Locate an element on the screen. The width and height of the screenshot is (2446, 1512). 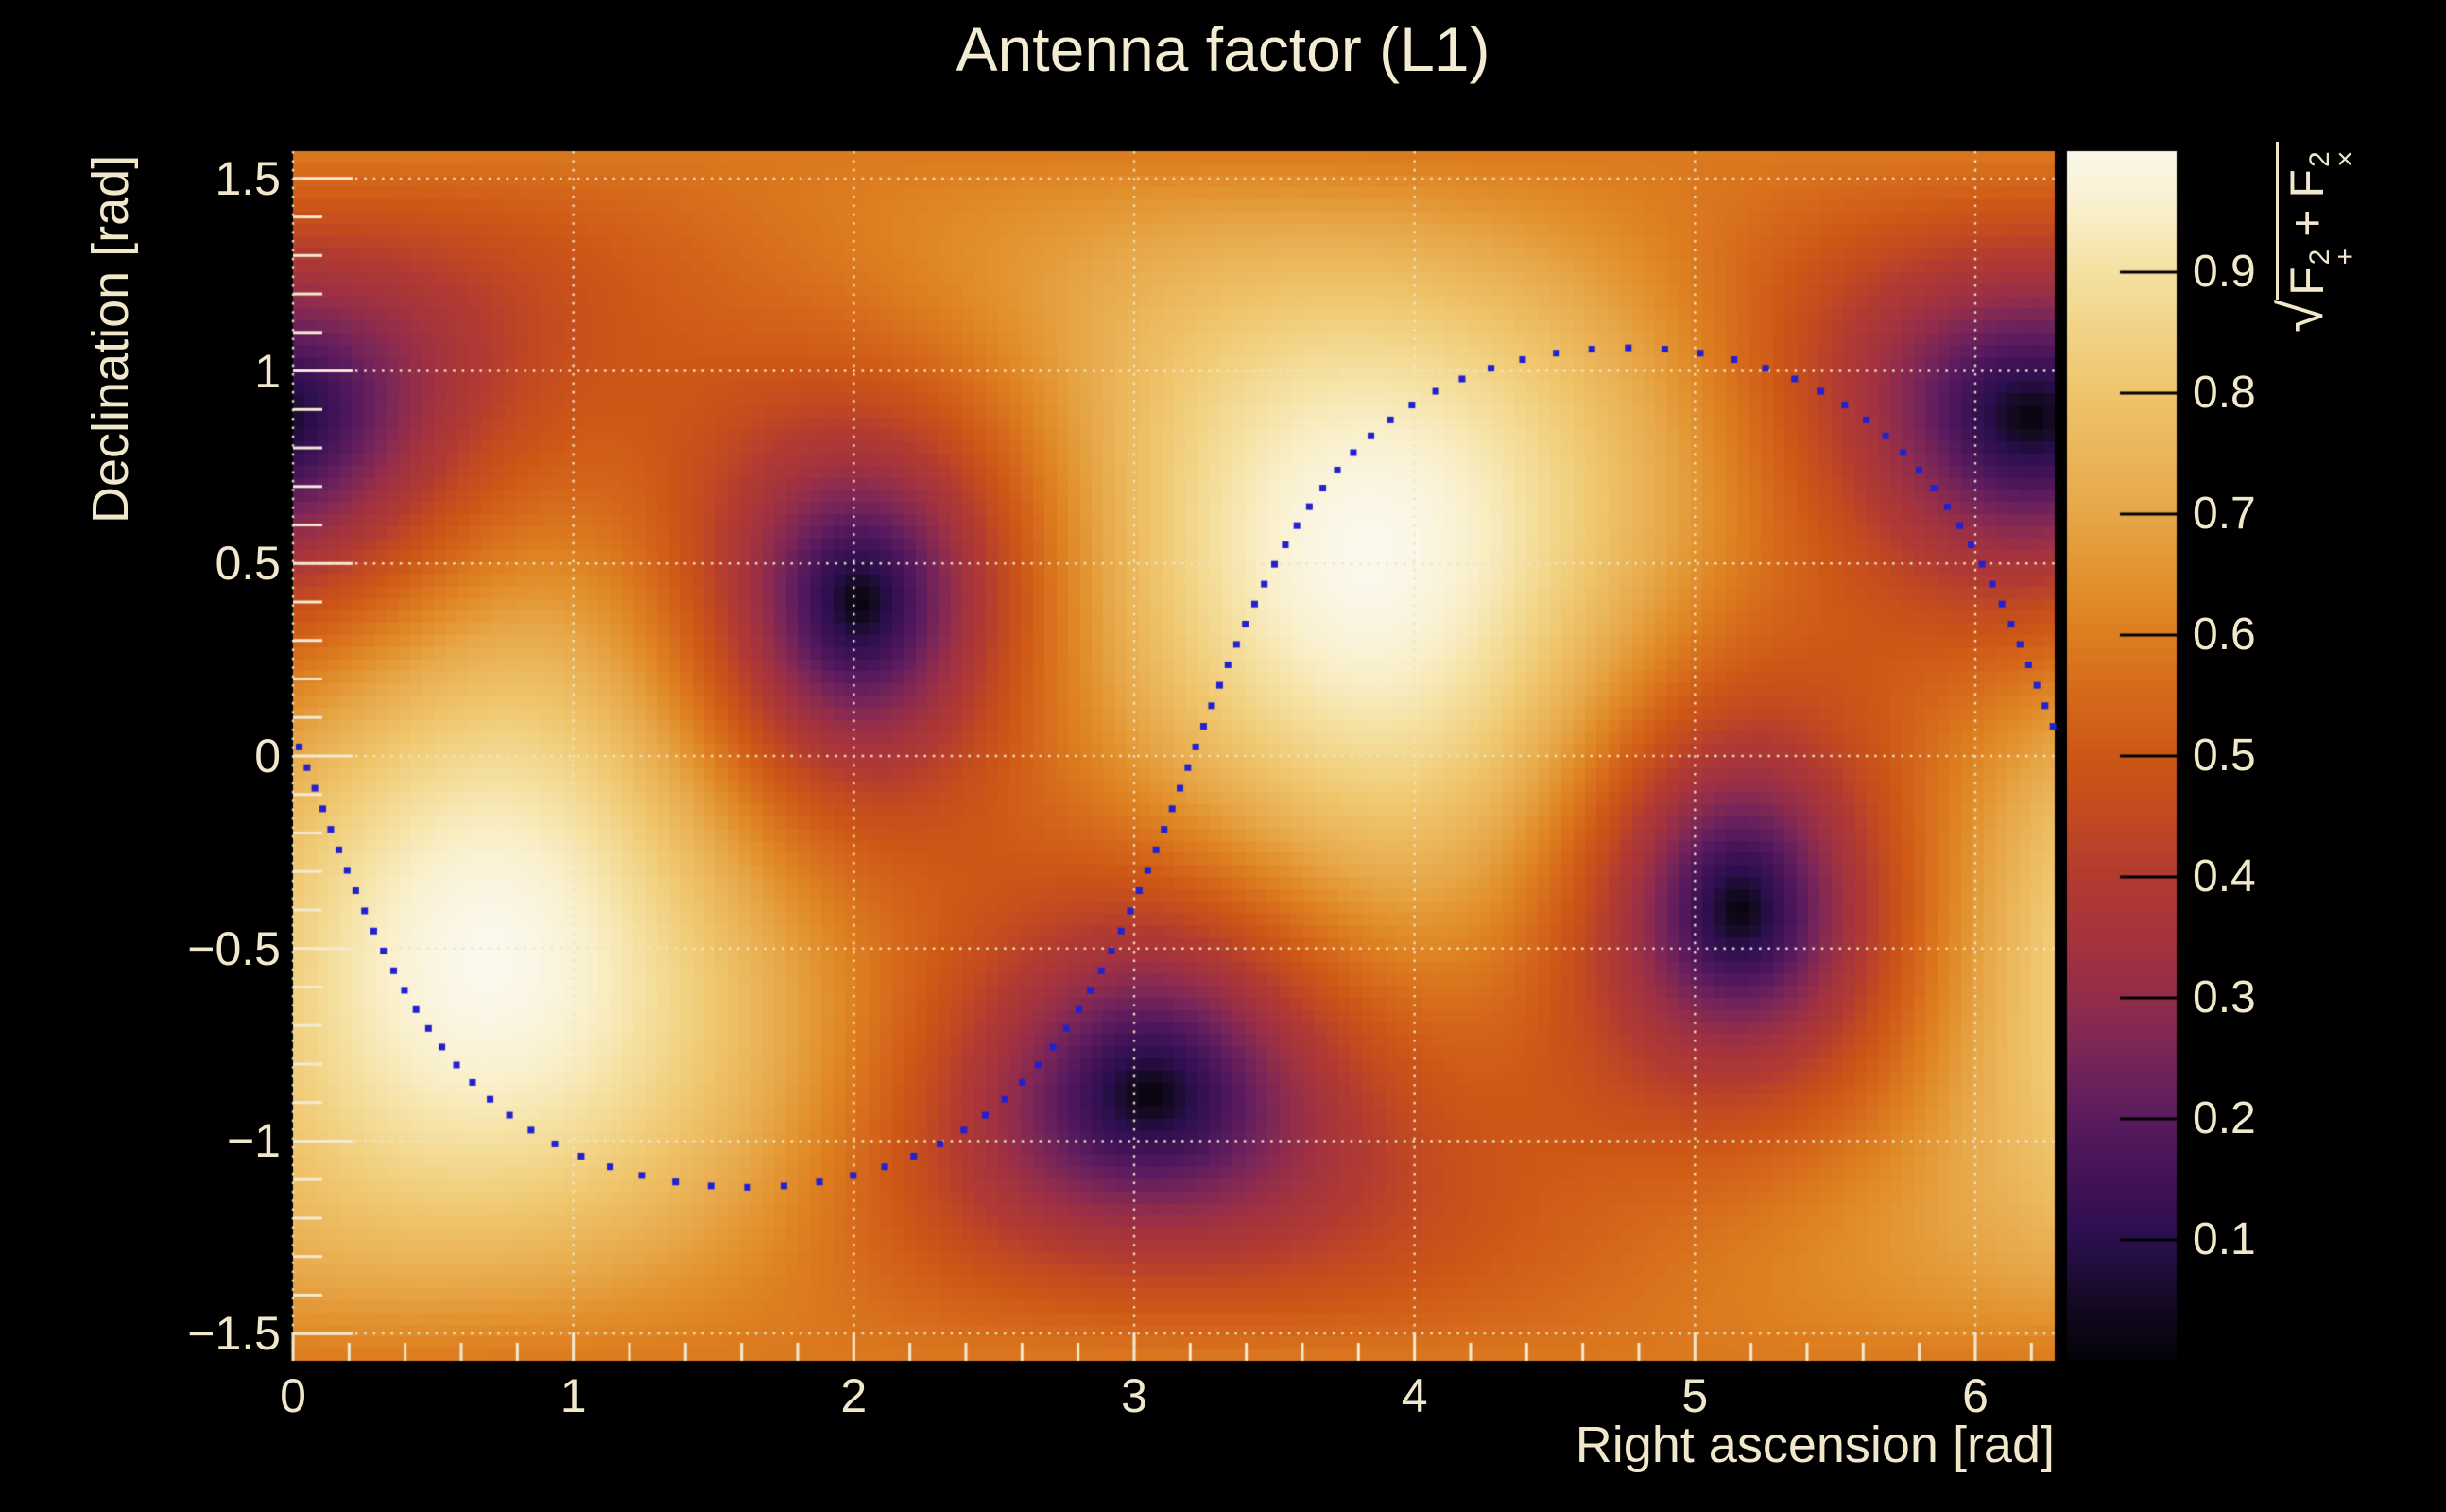
formula-term: F 2 + is located at coordinates (2321, 272).